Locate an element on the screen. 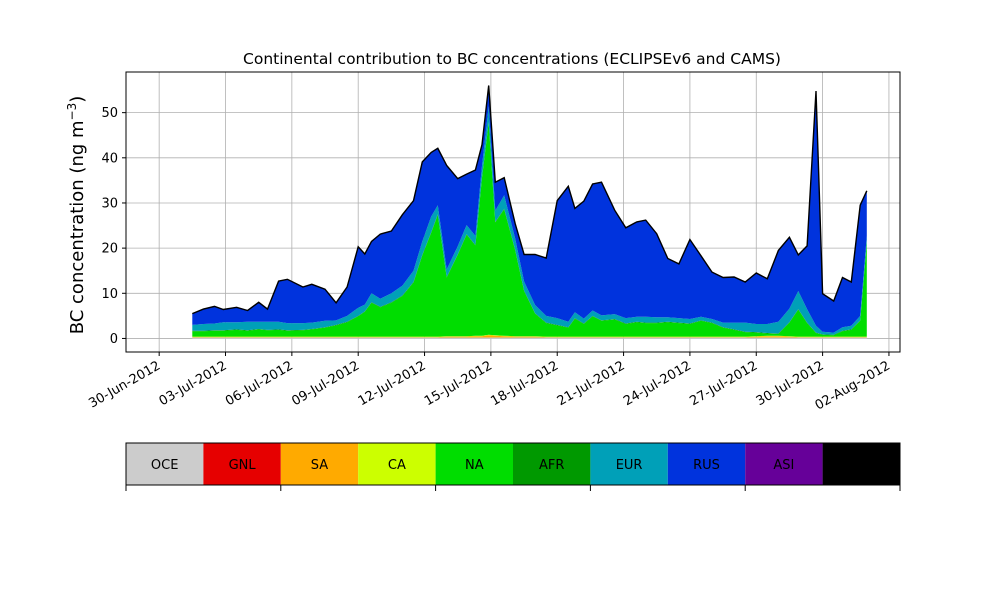  y-tick-label-0: 0 is located at coordinates (114, 339).